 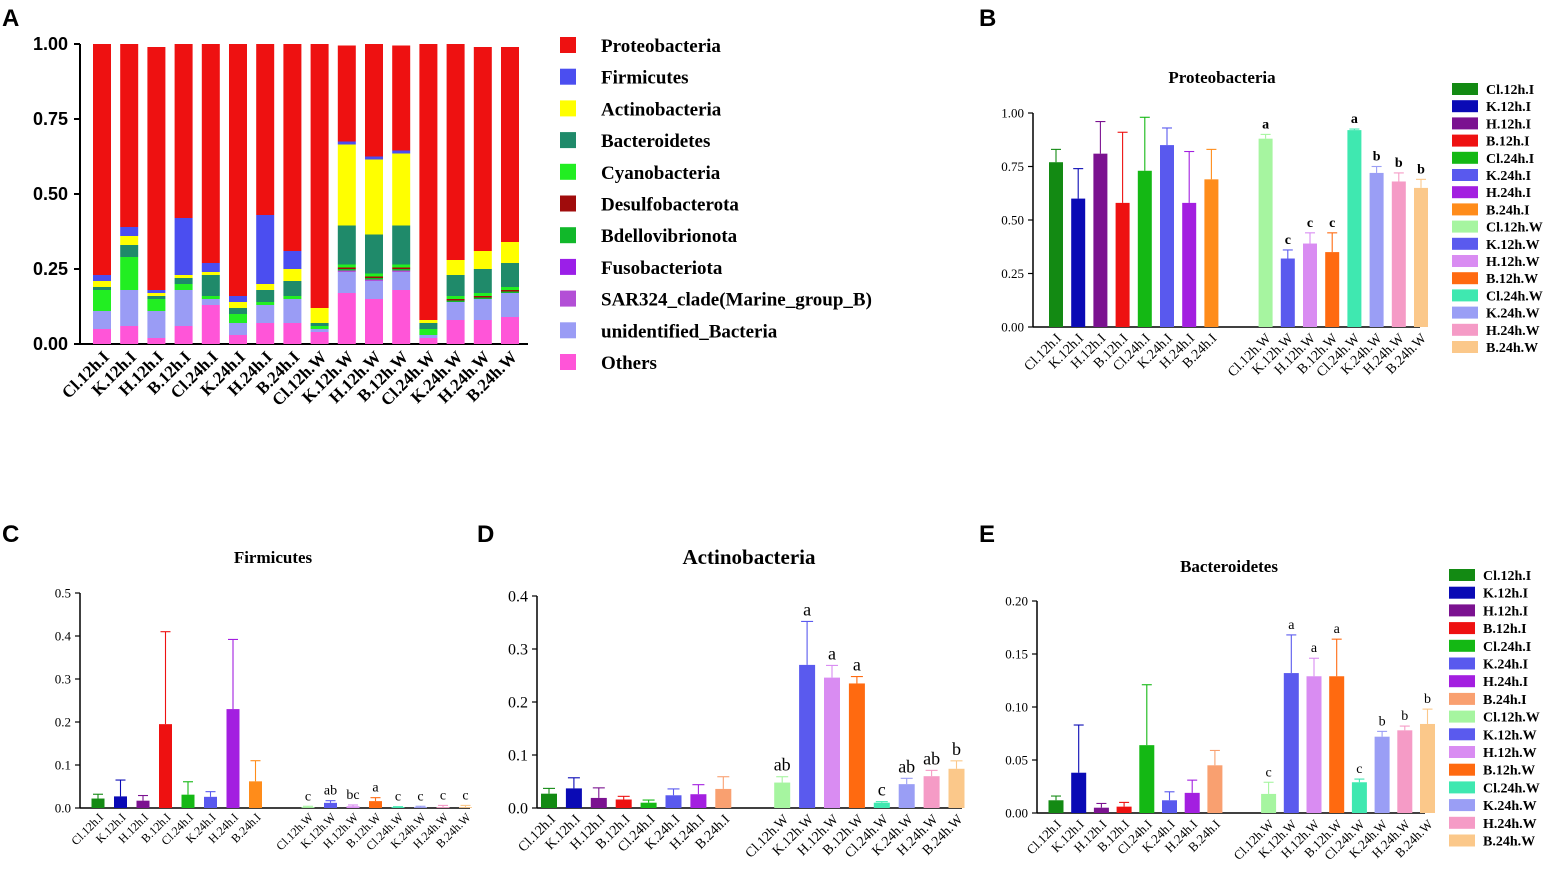 I want to click on legend-label: Actinobacteria, so click(x=661, y=109).